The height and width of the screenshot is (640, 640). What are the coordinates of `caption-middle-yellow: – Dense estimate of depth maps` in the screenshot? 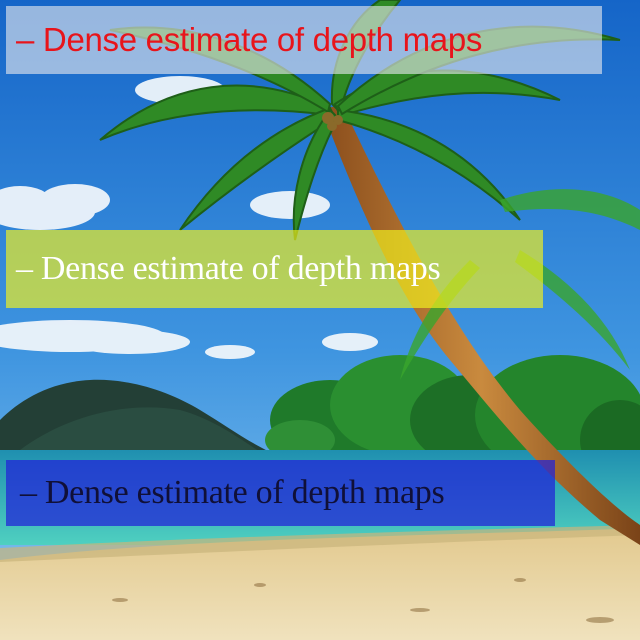 It's located at (274, 269).